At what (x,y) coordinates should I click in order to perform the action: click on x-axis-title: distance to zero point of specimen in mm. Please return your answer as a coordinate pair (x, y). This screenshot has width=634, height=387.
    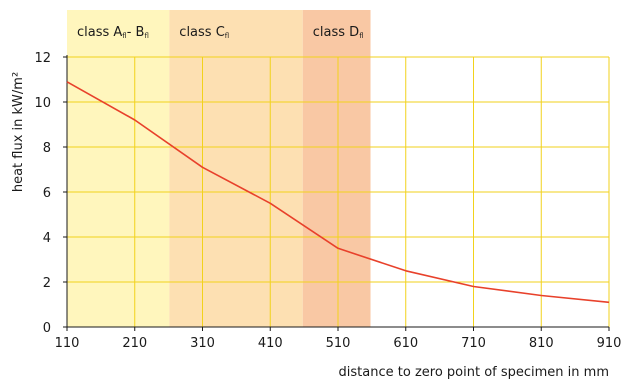
    Looking at the image, I should click on (474, 372).